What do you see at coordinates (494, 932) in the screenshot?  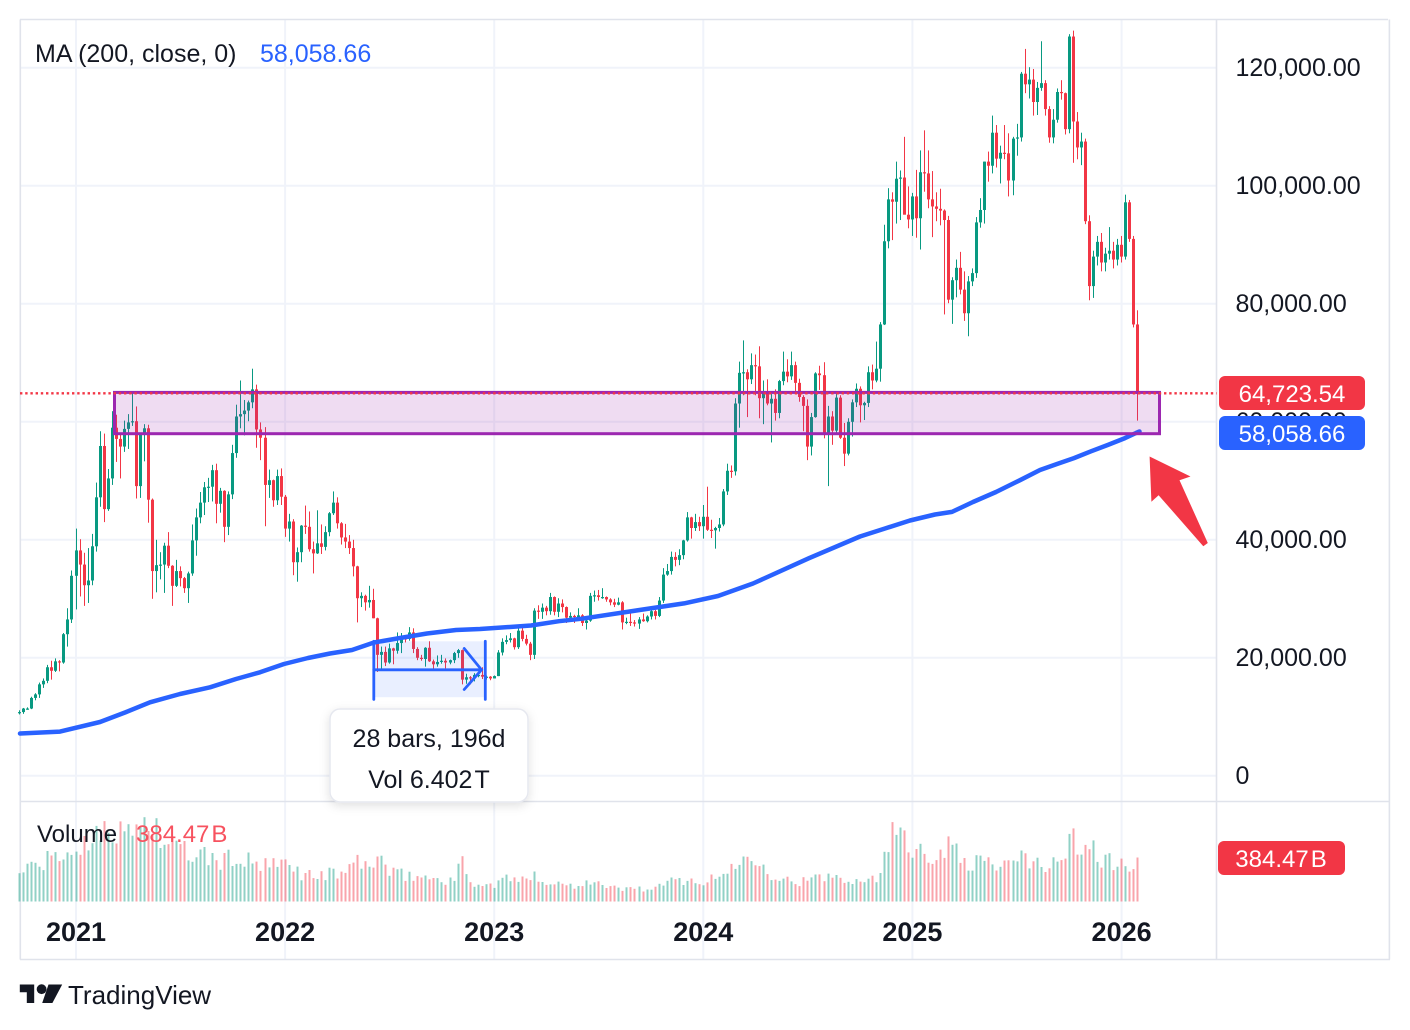 I see `svg-text: 2023` at bounding box center [494, 932].